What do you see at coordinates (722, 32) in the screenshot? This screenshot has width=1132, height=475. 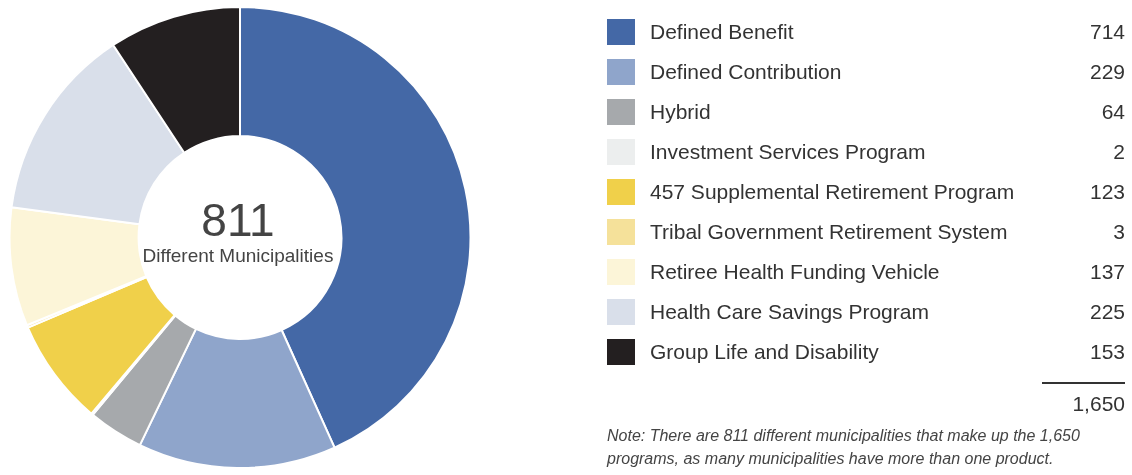 I see `legend-label: Defined Benefit` at bounding box center [722, 32].